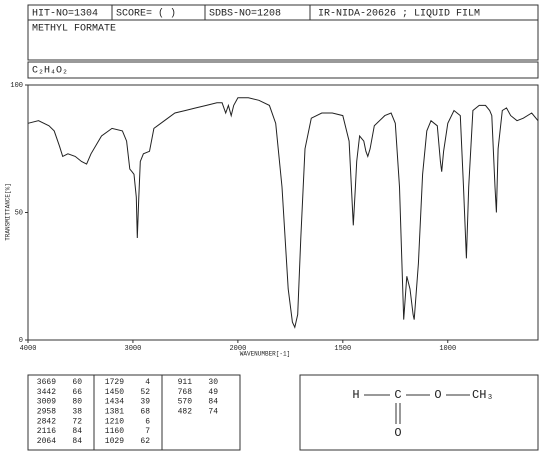  Describe the element at coordinates (46, 441) in the screenshot. I see `peak-wavenumber: 2064` at that location.